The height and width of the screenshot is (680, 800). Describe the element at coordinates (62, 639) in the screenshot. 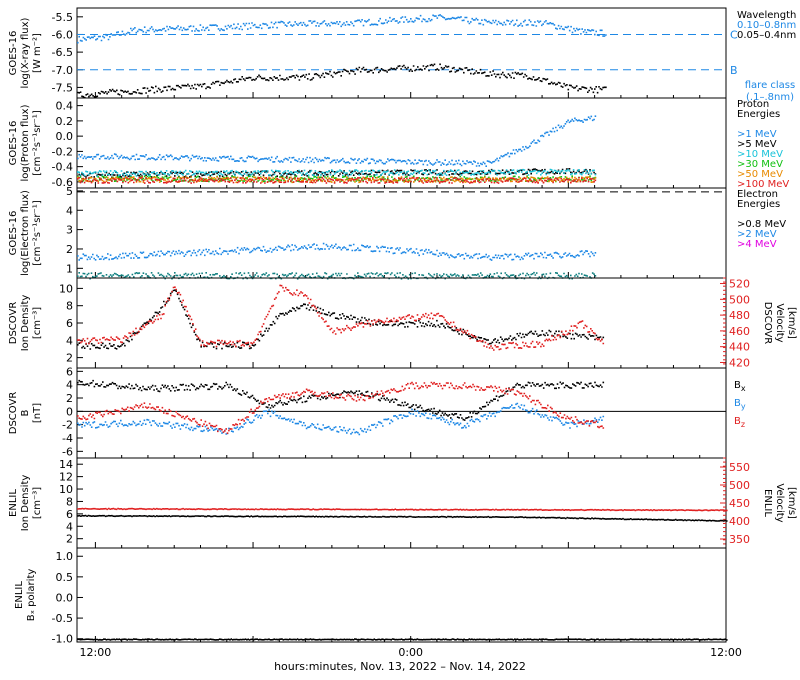

I see `ytick-label-6-4: -1.0` at that location.